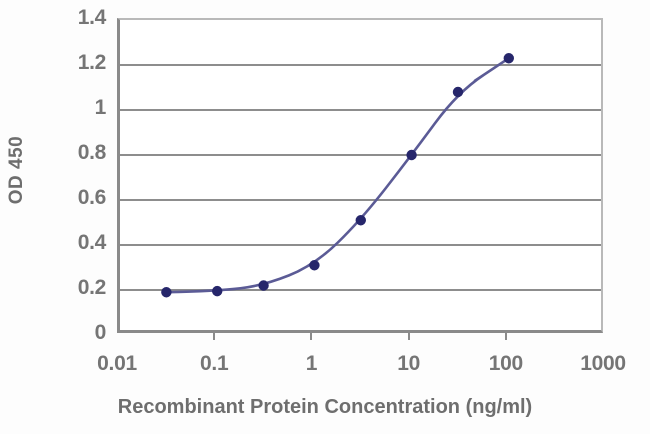 Image resolution: width=650 pixels, height=434 pixels. Describe the element at coordinates (603, 363) in the screenshot. I see `x-axis-tick-label: 1000` at that location.